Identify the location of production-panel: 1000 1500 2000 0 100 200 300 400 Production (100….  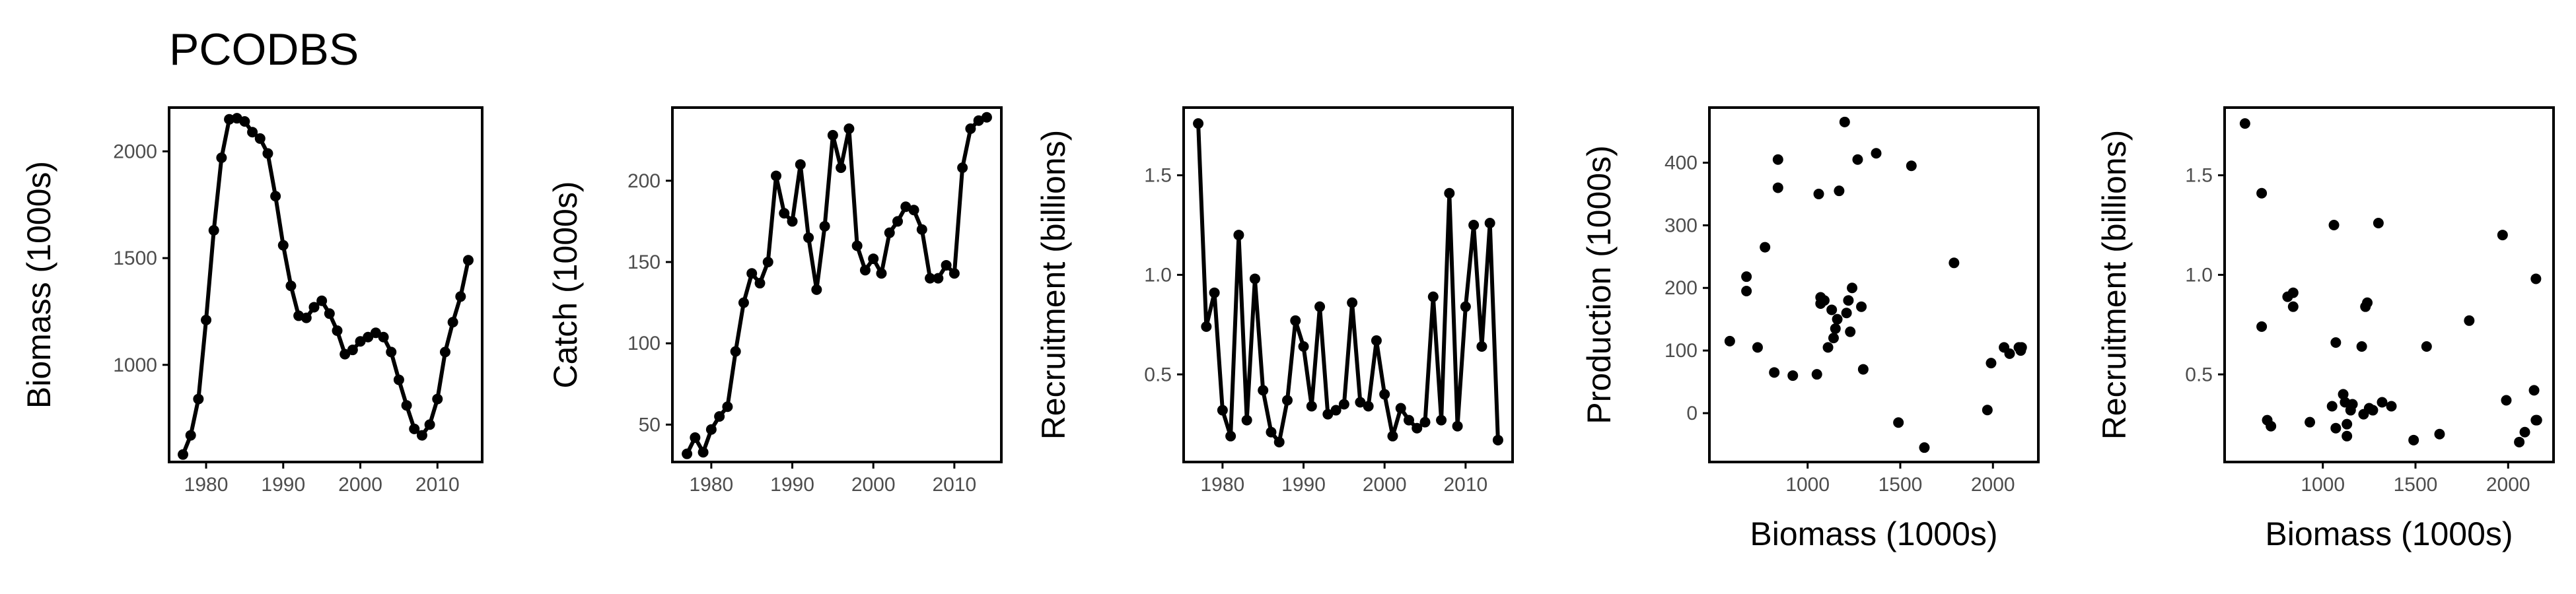
(1810, 329).